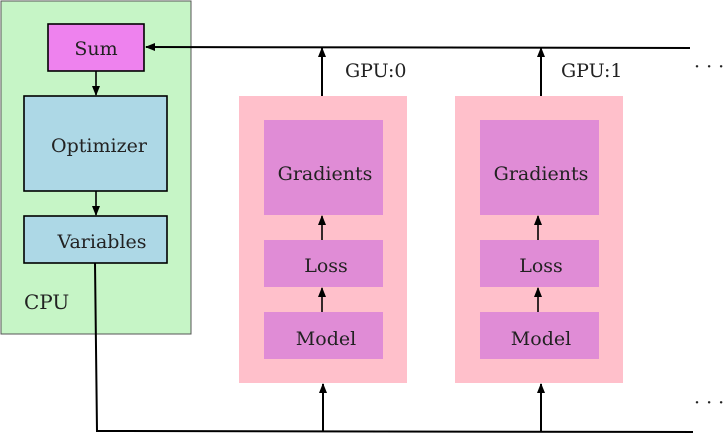  What do you see at coordinates (99, 146) in the screenshot?
I see `optimizer-label: Optimizer` at bounding box center [99, 146].